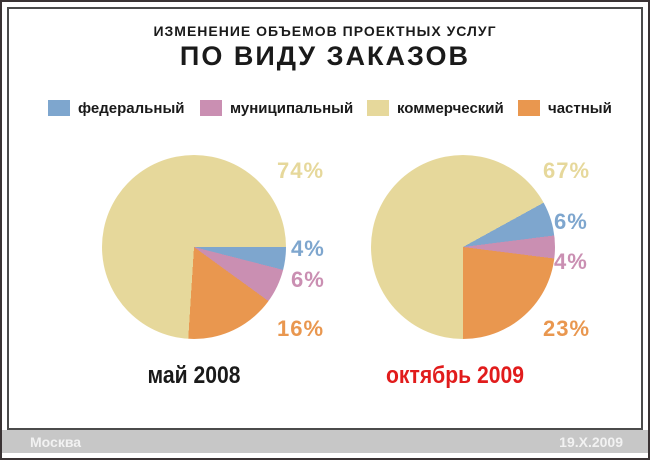 This screenshot has width=650, height=460. Describe the element at coordinates (325, 31) in the screenshot. I see `slide-subtitle: ИЗМЕНЕНИЕ ОБЪЕМОВ ПРОЕКТНЫХ УСЛУГ` at that location.